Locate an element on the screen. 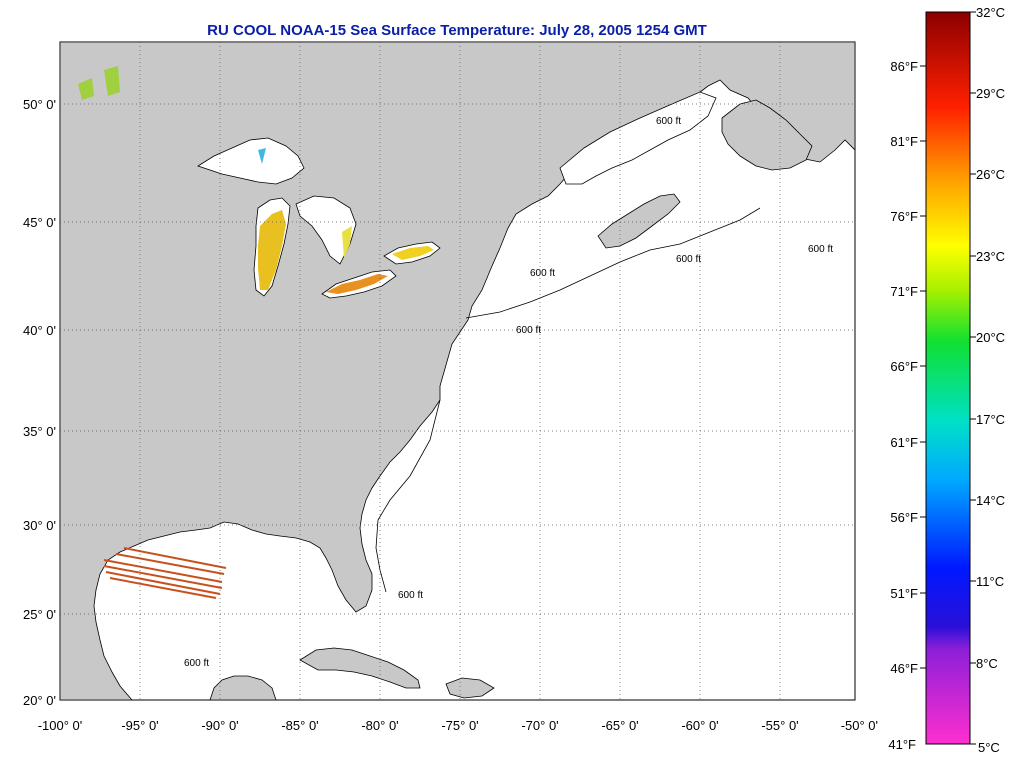 Image resolution: width=1016 pixels, height=761 pixels. sst-gulf-of-mexico is located at coordinates (165, 573).